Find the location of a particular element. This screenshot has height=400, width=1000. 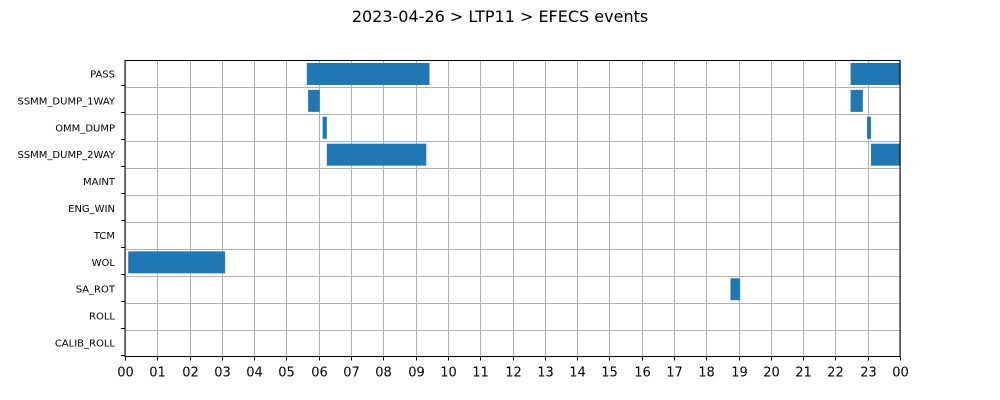

x-tick-label: 08 is located at coordinates (383, 373).